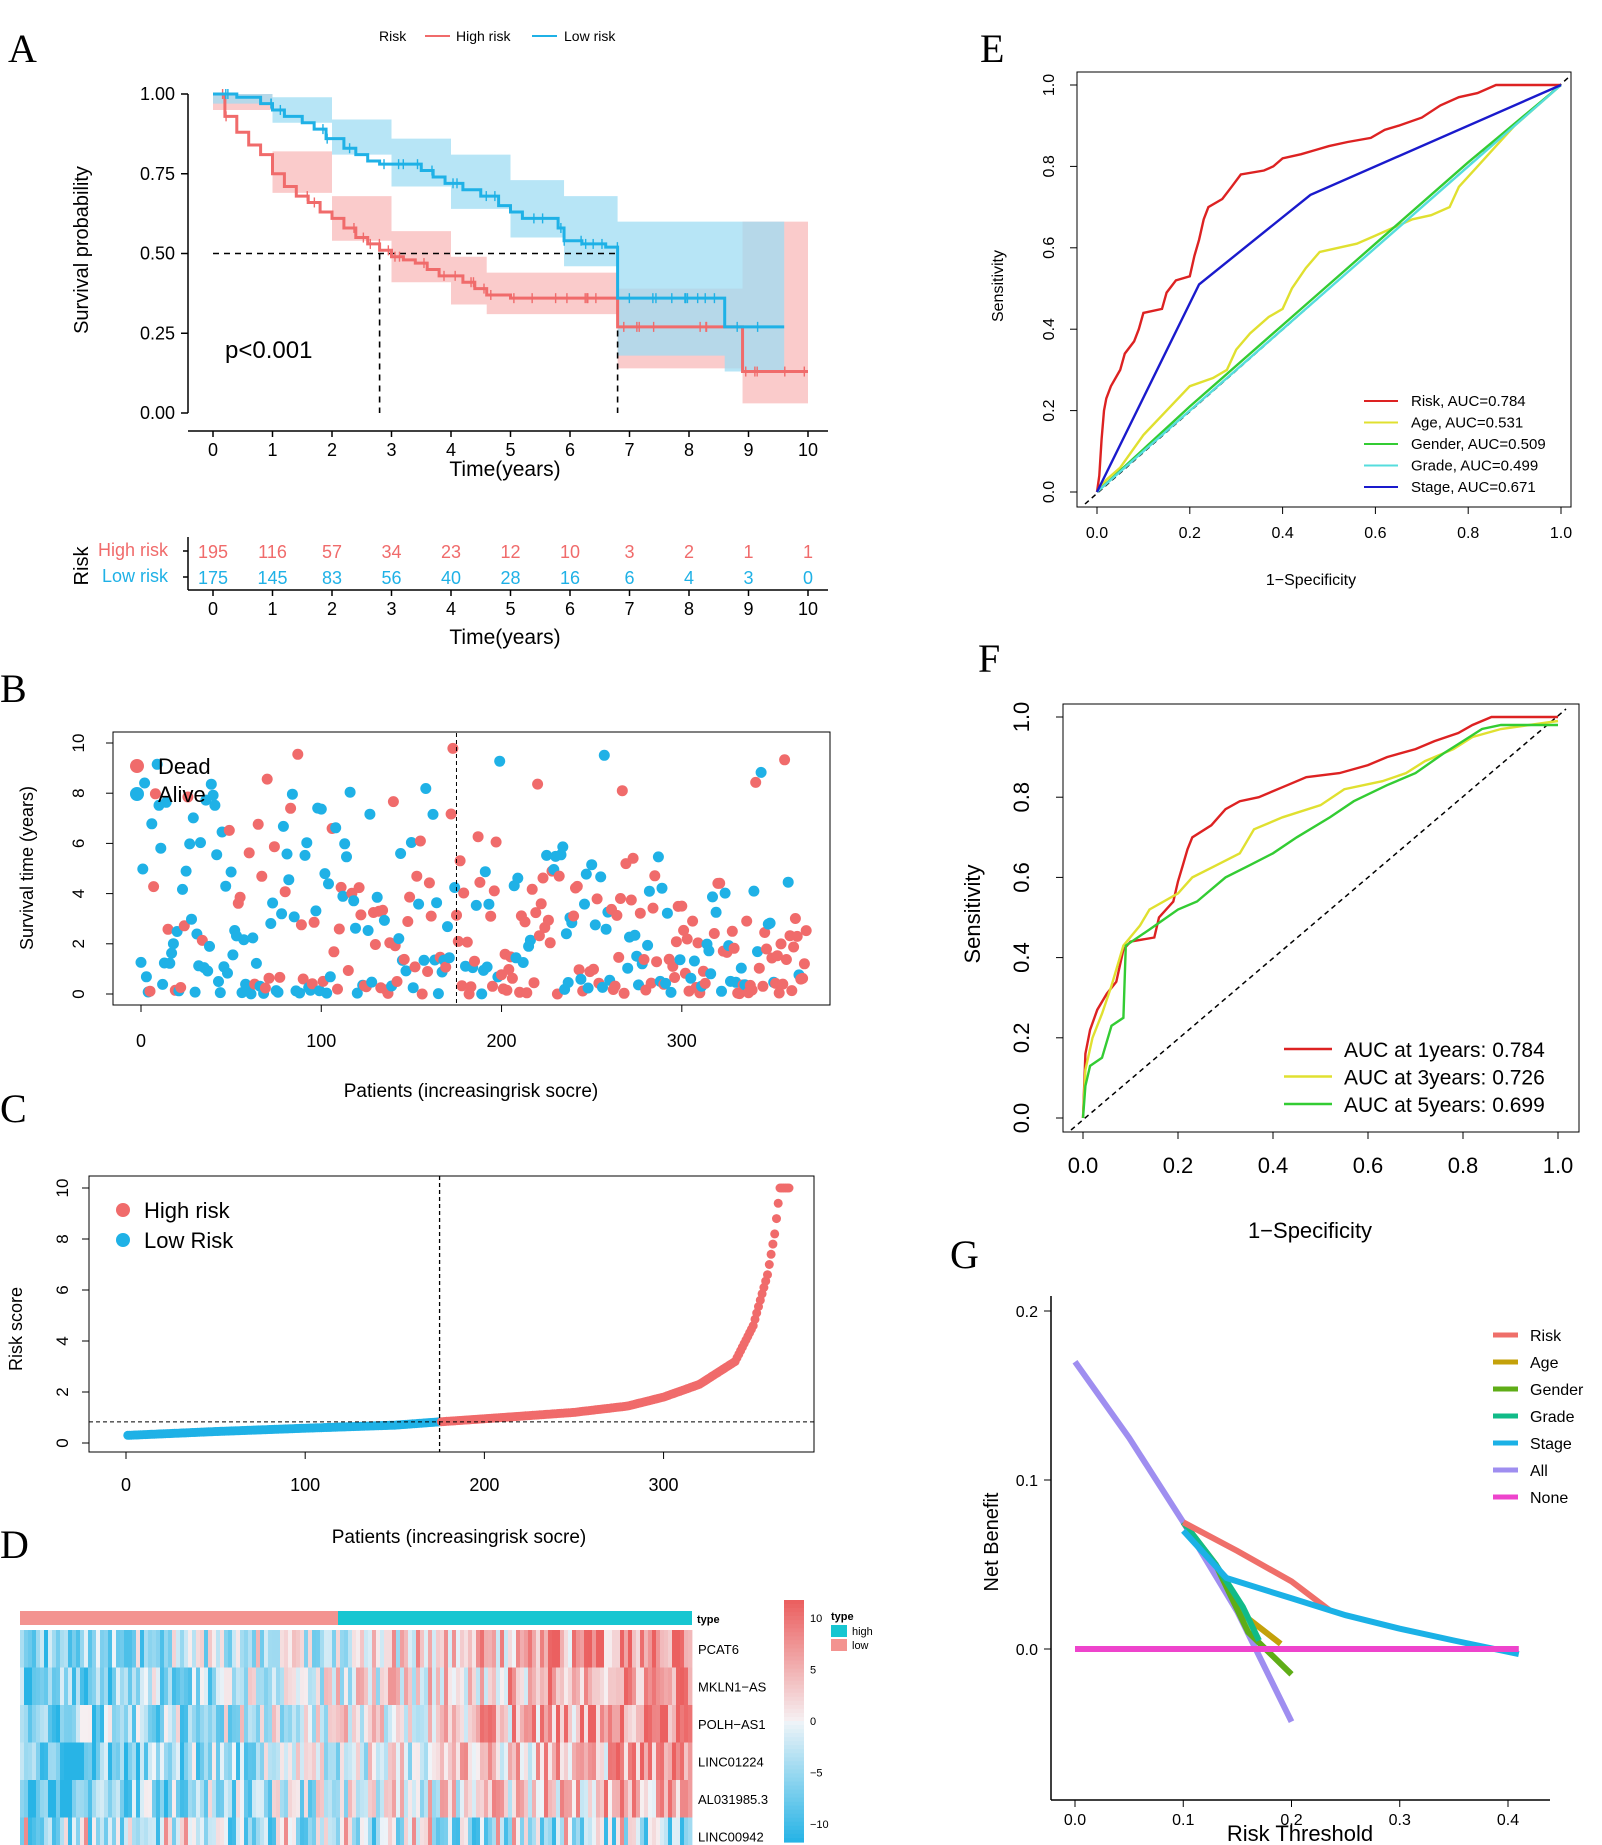 The width and height of the screenshot is (1602, 1845). Describe the element at coordinates (78, 843) in the screenshot. I see `survival-y-tick-label: 6` at that location.